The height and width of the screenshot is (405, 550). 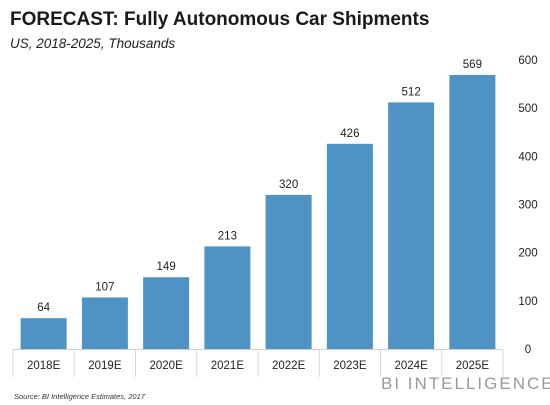 What do you see at coordinates (227, 236) in the screenshot?
I see `data-label: 213` at bounding box center [227, 236].